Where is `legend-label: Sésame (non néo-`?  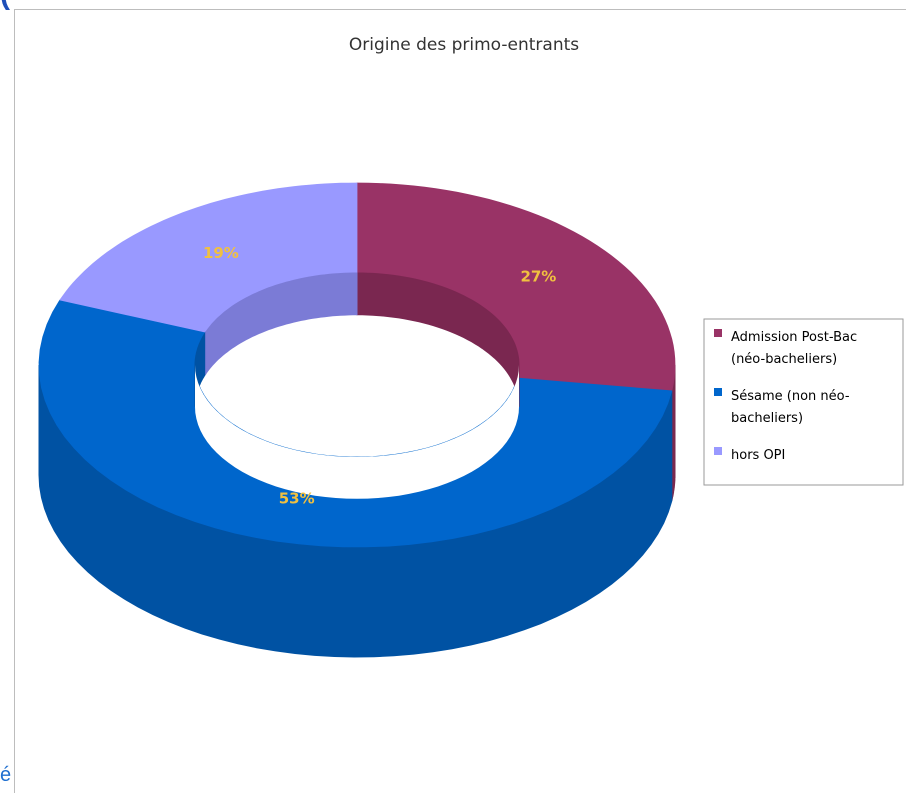 legend-label: Sésame (non néo- is located at coordinates (790, 396).